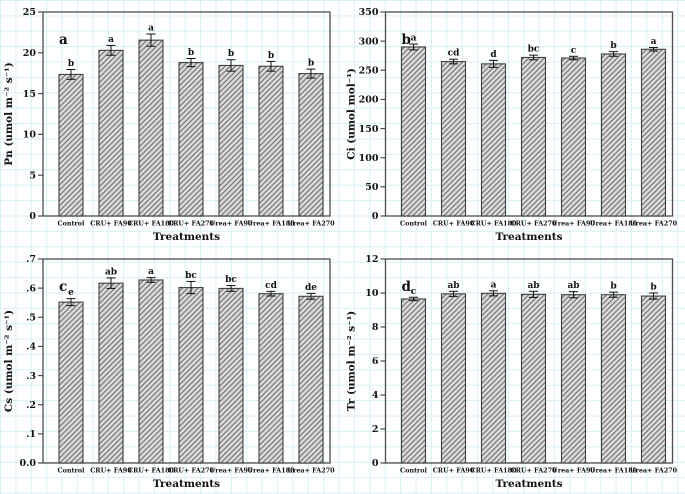  What do you see at coordinates (369, 158) in the screenshot?
I see `y-tick-label: 100` at bounding box center [369, 158].